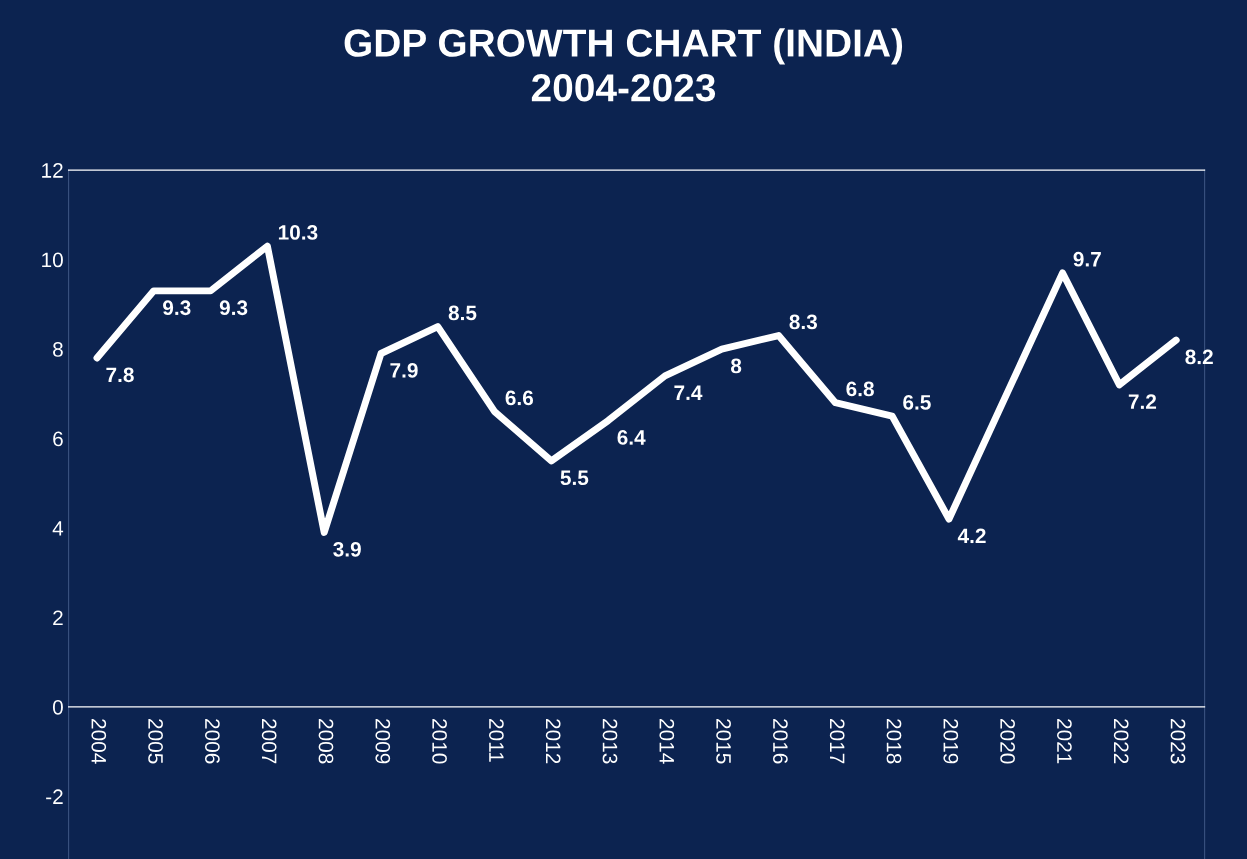 This screenshot has height=859, width=1247. I want to click on y-tick-label: 0, so click(57, 707).